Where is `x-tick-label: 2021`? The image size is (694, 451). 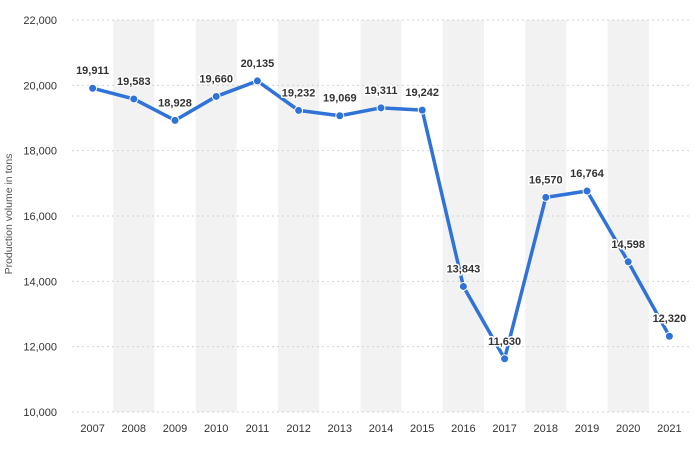
x-tick-label: 2021 is located at coordinates (669, 429).